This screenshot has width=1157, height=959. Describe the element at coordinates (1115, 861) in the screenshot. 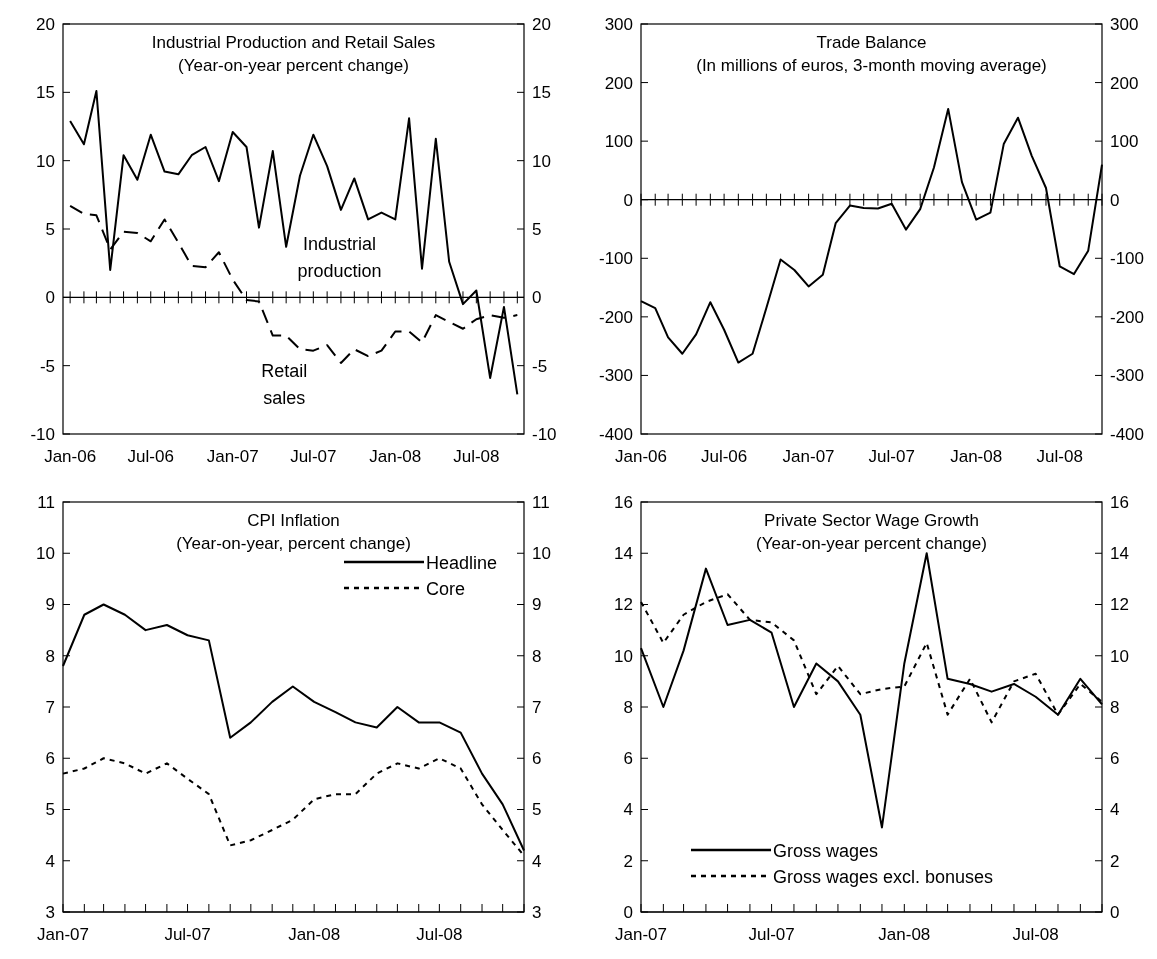

I see `y2-tick-label: 2` at that location.